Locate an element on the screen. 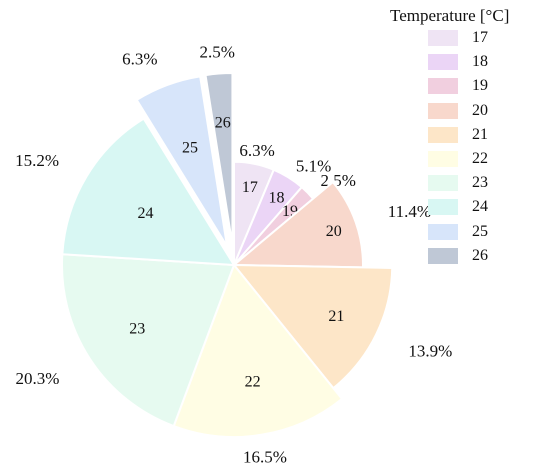 The width and height of the screenshot is (550, 464). slice-pct-label-26: 2.5% is located at coordinates (216, 52).